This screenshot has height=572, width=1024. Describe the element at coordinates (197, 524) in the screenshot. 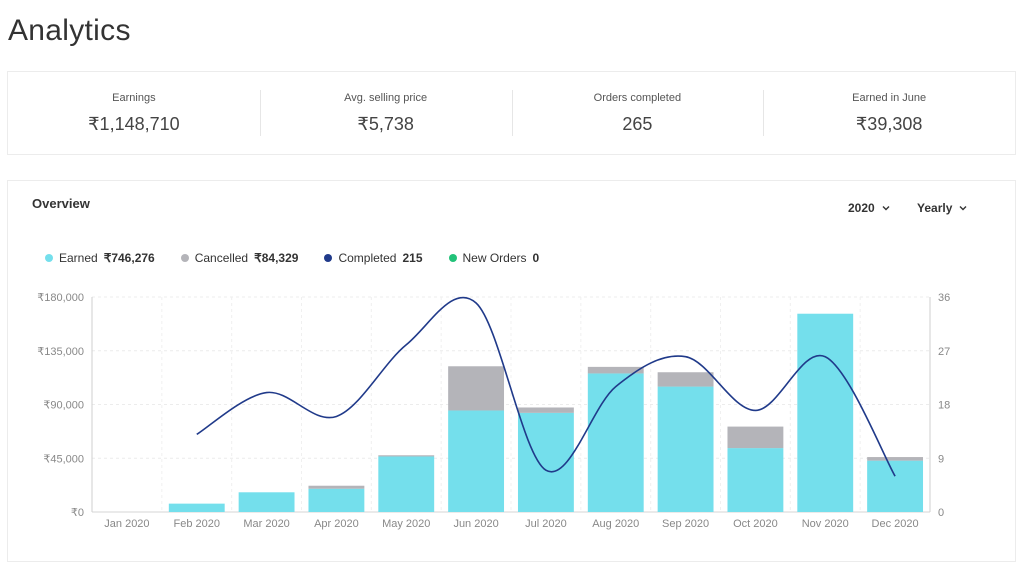

I see `x-tick-label: Feb 2020` at that location.